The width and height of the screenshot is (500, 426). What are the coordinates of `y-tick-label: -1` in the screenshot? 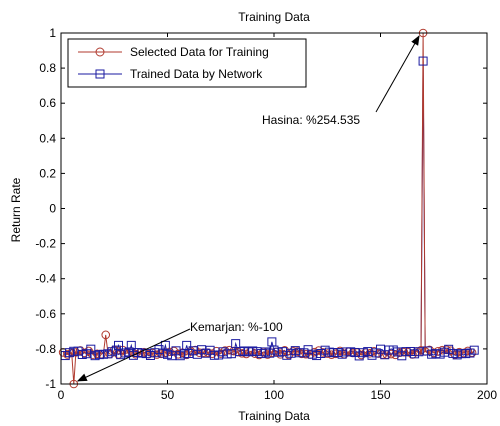 It's located at (50, 384).